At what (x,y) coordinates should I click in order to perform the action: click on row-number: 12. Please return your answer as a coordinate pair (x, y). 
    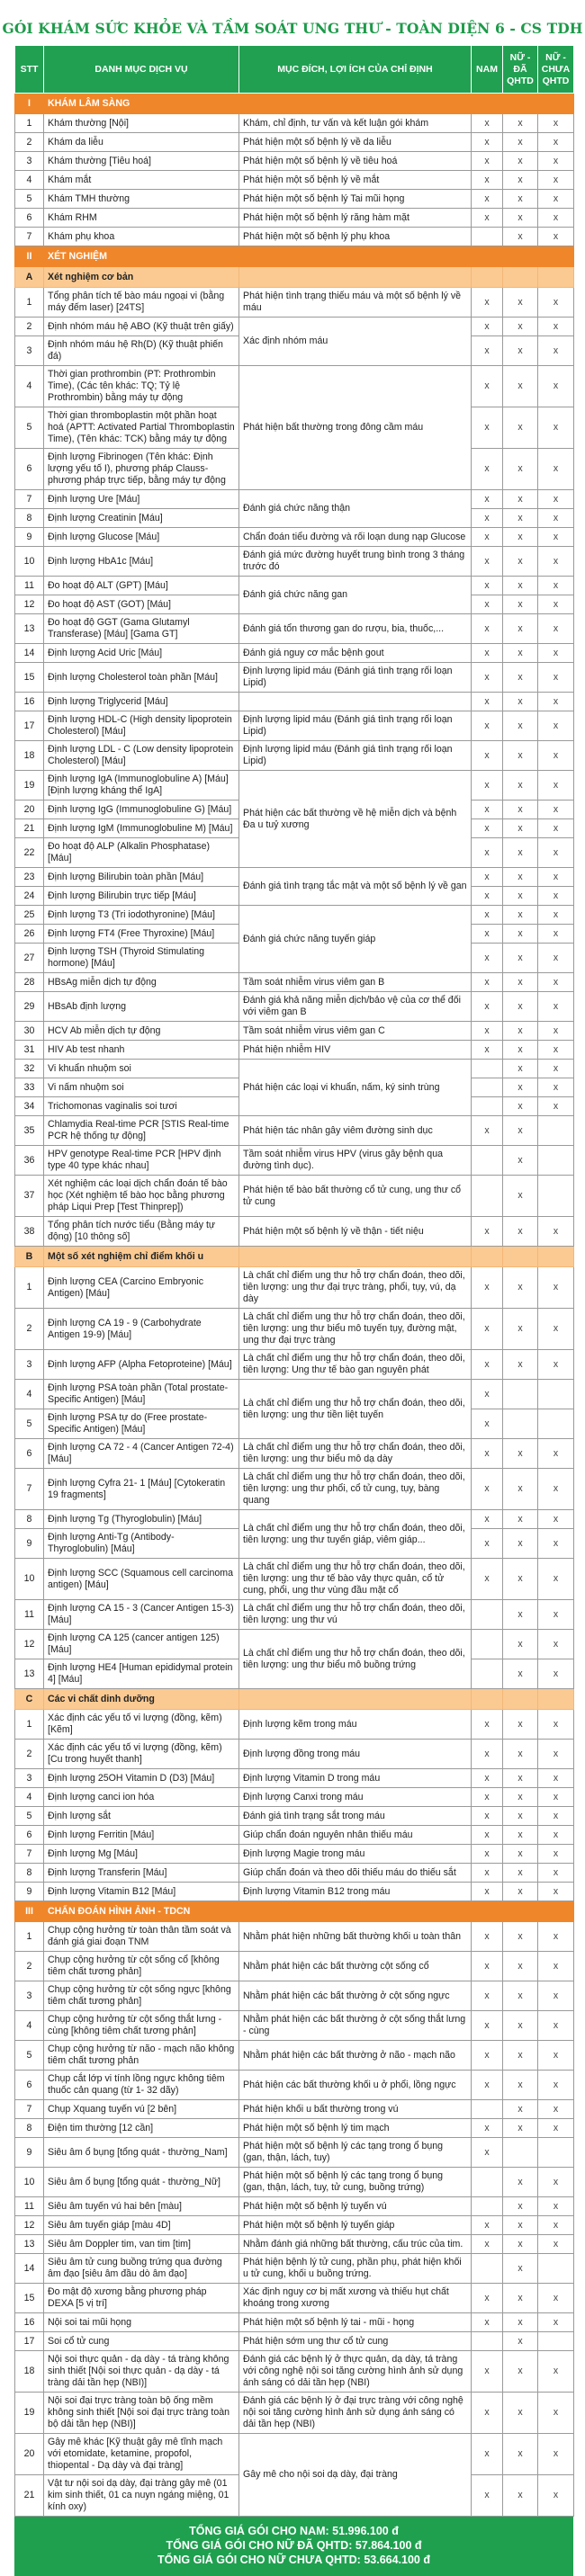
    Looking at the image, I should click on (29, 2225).